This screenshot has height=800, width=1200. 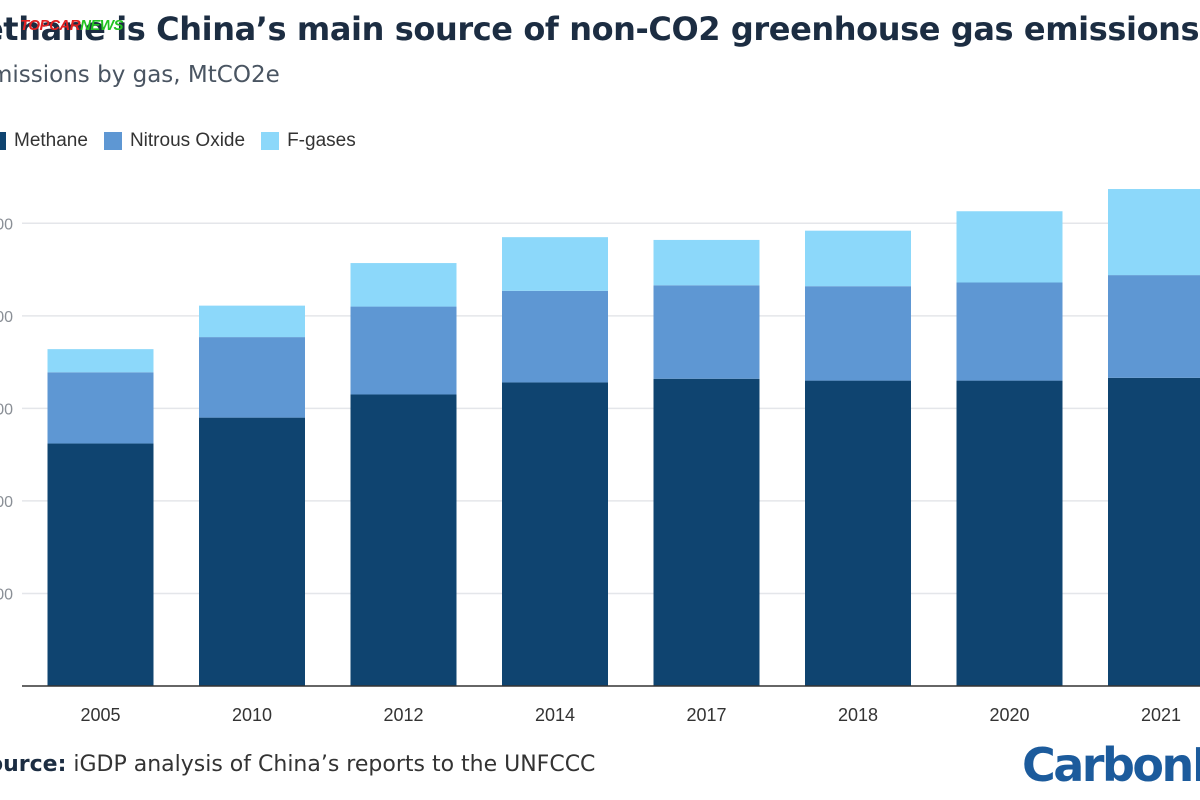 What do you see at coordinates (1154, 531) in the screenshot?
I see `bar-methane-2021` at bounding box center [1154, 531].